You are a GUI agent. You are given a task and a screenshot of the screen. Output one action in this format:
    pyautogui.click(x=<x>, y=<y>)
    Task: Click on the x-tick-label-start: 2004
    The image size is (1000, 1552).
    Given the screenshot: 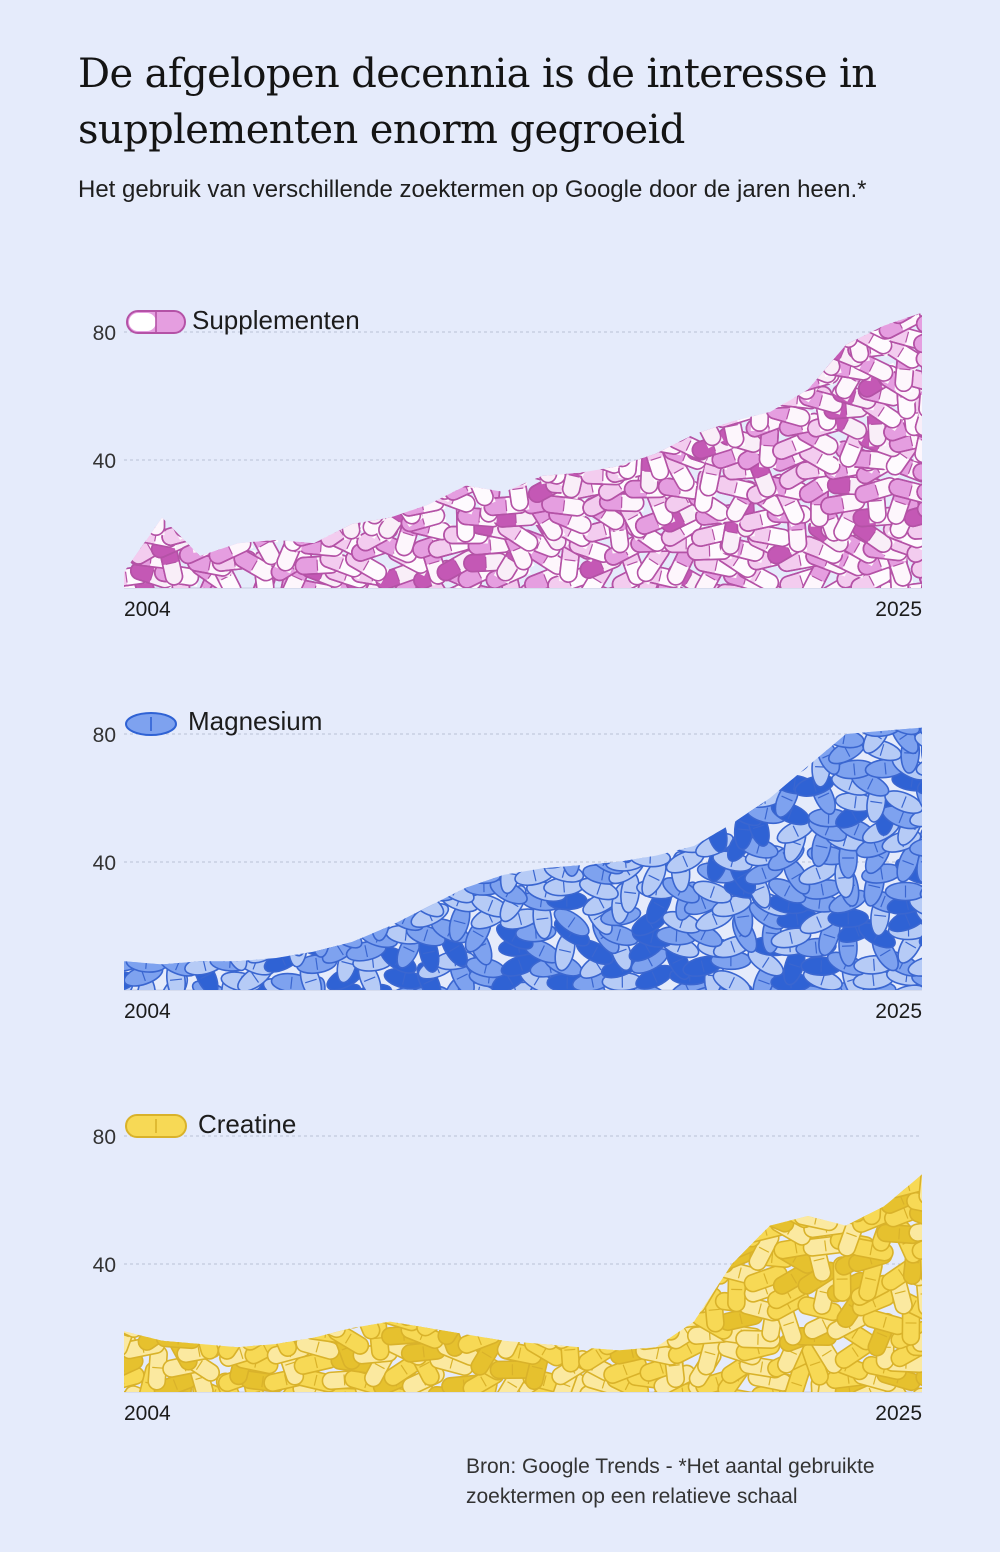 What is the action you would take?
    pyautogui.click(x=147, y=1413)
    